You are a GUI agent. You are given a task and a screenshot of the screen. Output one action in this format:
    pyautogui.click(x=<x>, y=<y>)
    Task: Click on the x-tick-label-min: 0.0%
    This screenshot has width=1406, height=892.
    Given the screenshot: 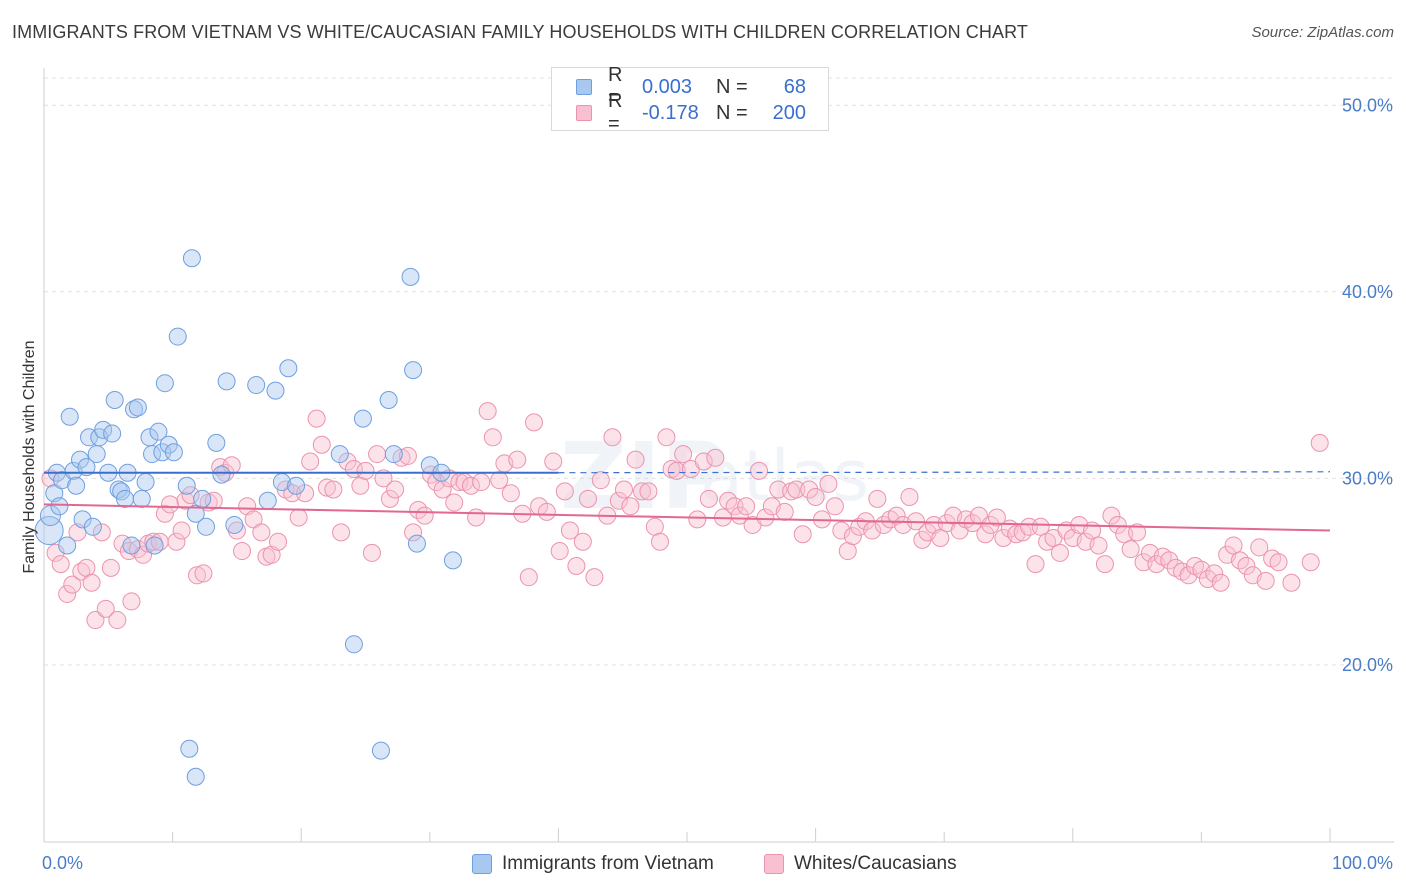 What is the action you would take?
    pyautogui.click(x=62, y=863)
    